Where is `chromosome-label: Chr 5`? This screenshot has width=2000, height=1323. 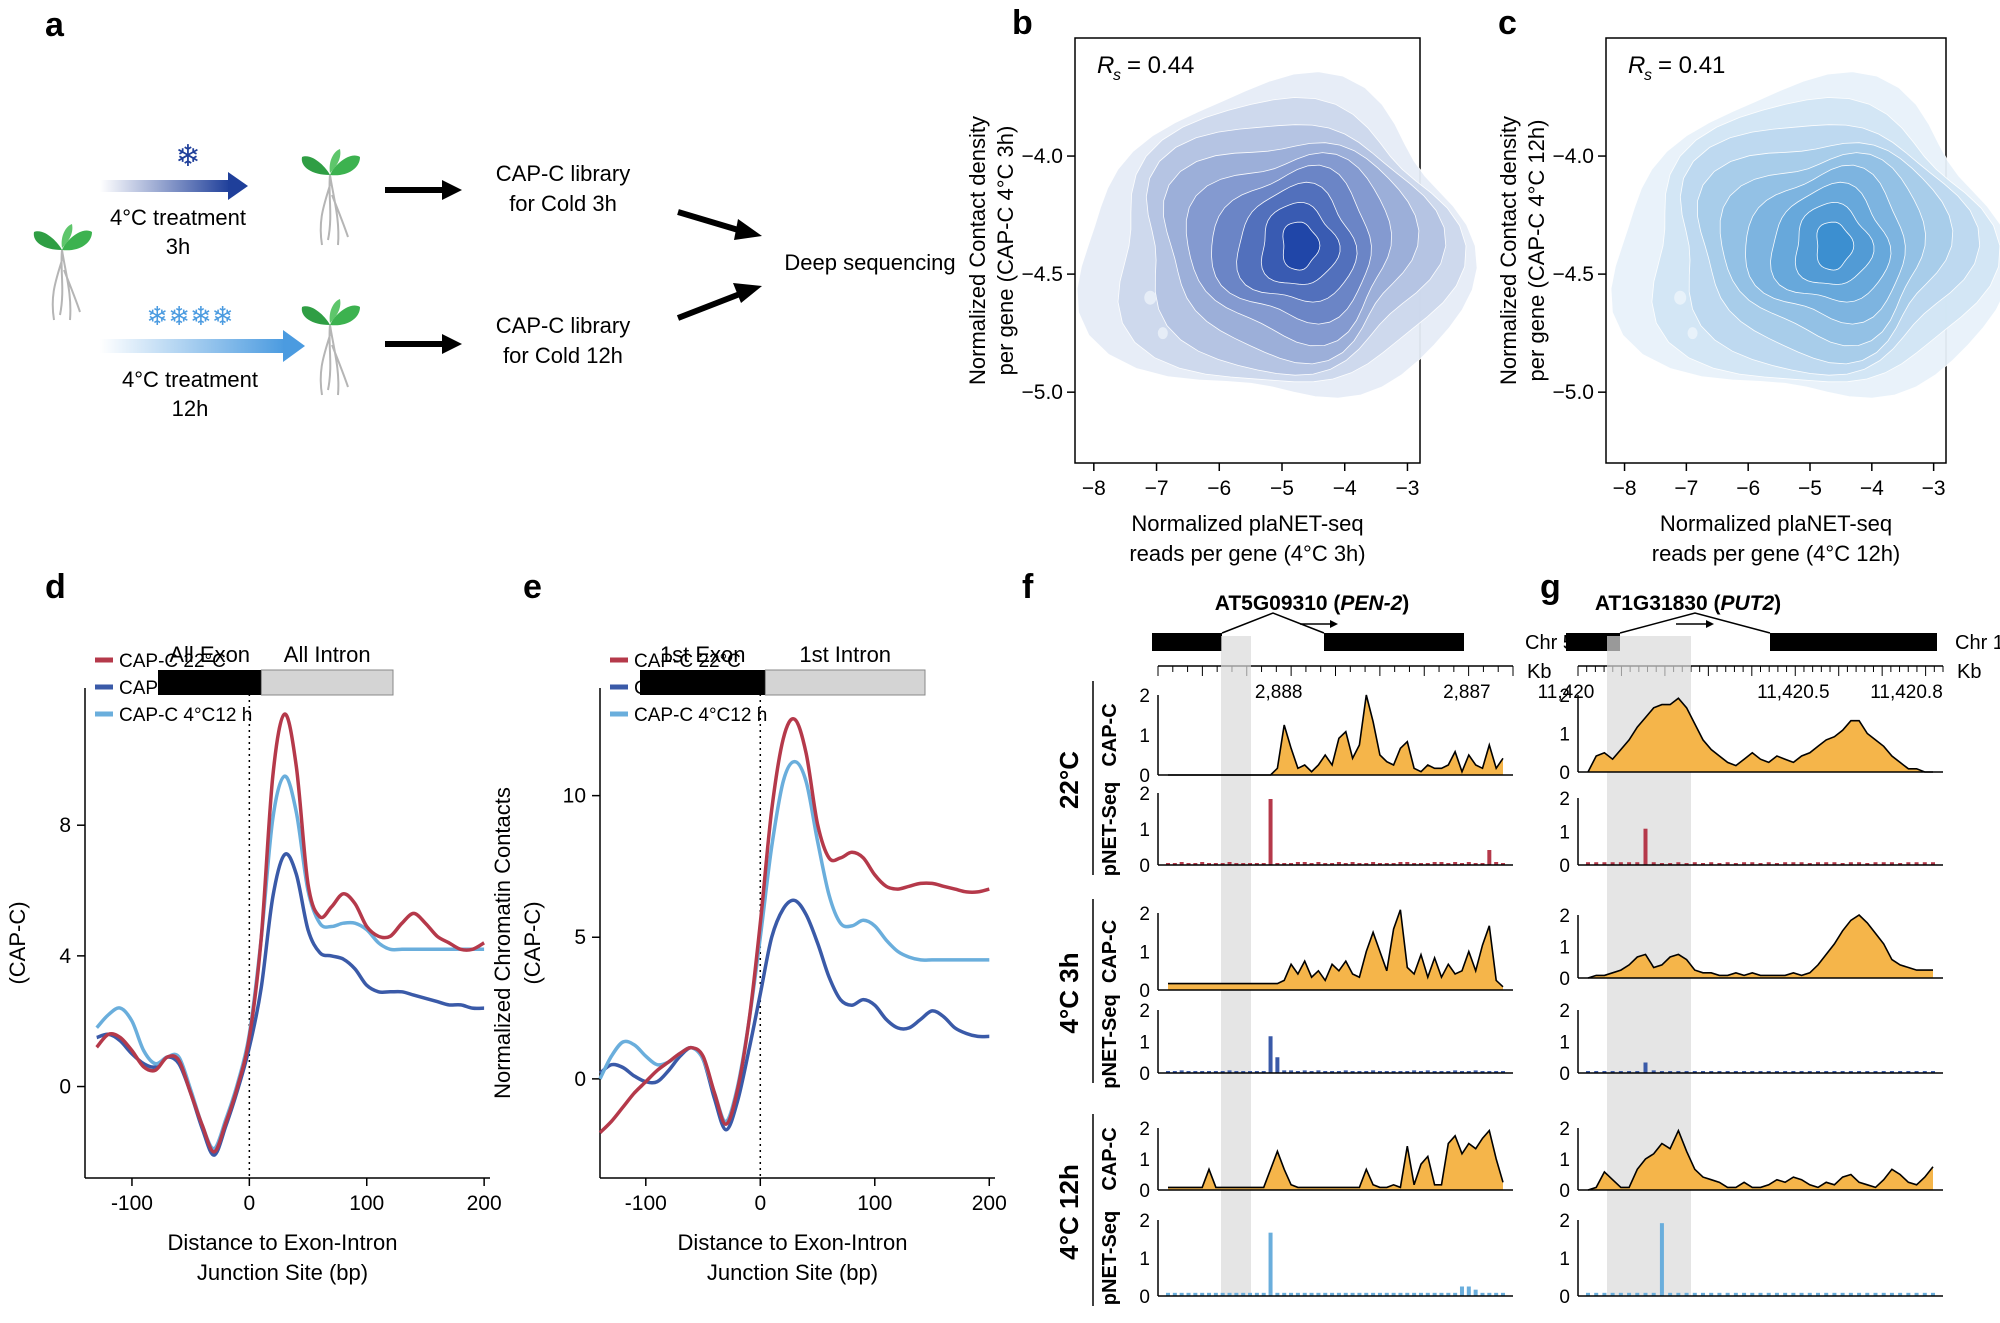
chromosome-label: Chr 5 is located at coordinates (1549, 643).